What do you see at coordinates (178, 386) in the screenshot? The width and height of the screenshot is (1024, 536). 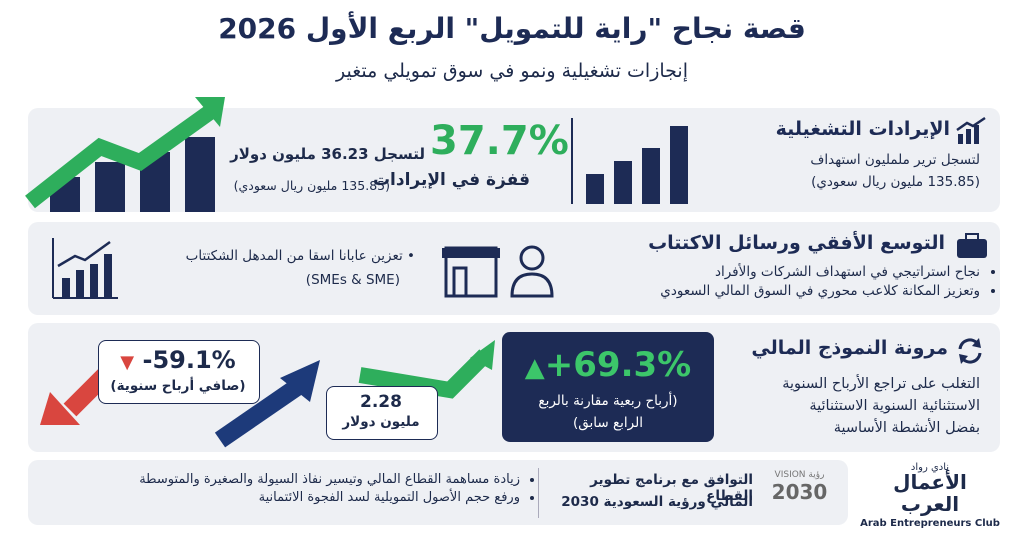 I see `decline-label: (صافي أرباح سنوية)` at bounding box center [178, 386].